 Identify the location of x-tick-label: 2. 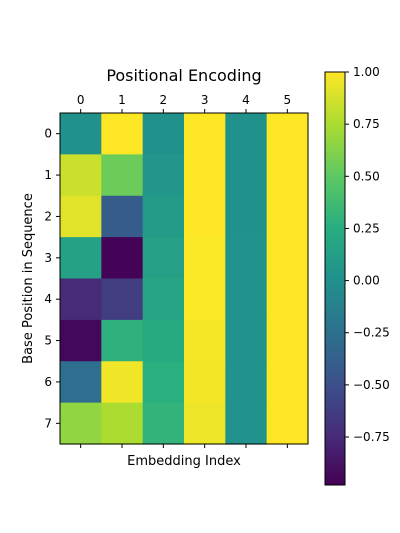
(164, 100).